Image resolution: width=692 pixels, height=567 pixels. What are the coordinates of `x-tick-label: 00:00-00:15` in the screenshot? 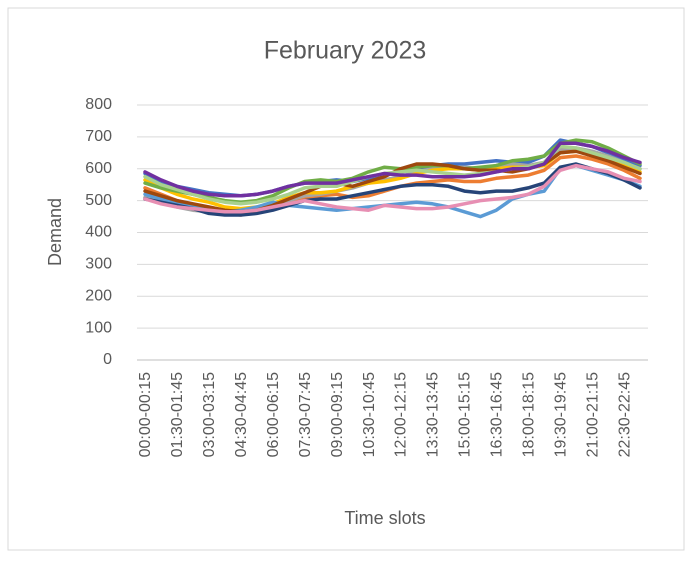 It's located at (145, 415).